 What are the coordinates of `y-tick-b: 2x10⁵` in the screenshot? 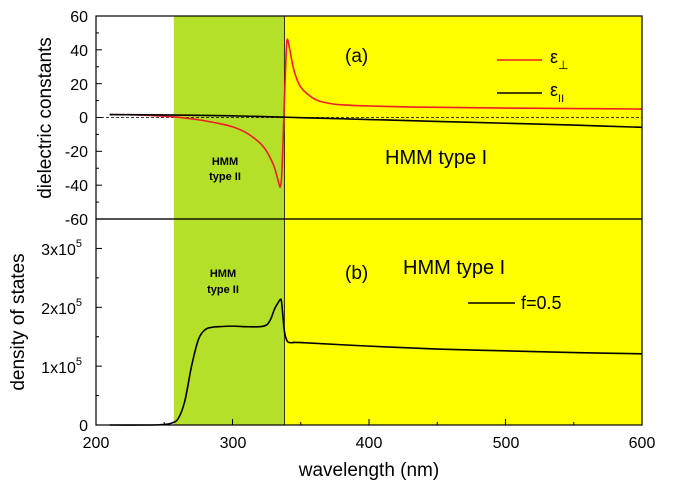 It's located at (61, 307).